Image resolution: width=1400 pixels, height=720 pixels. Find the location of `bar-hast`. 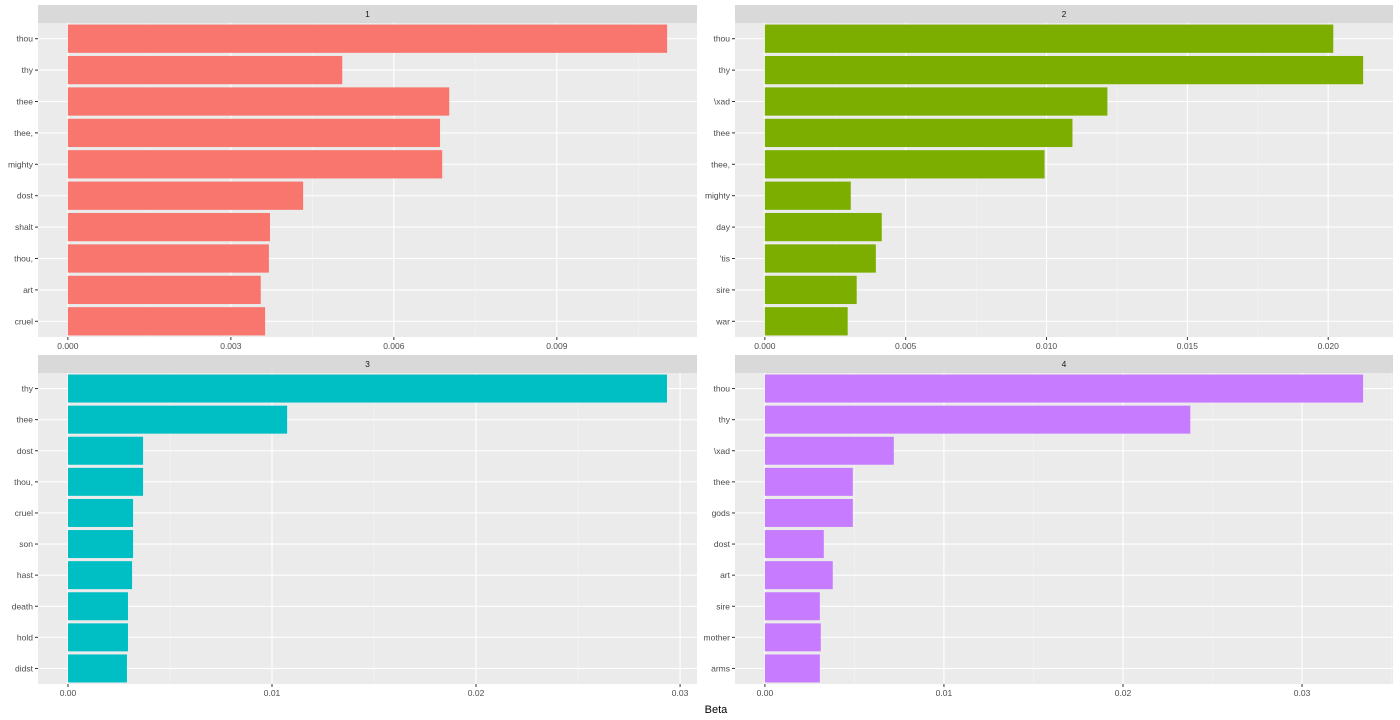

bar-hast is located at coordinates (100, 575).